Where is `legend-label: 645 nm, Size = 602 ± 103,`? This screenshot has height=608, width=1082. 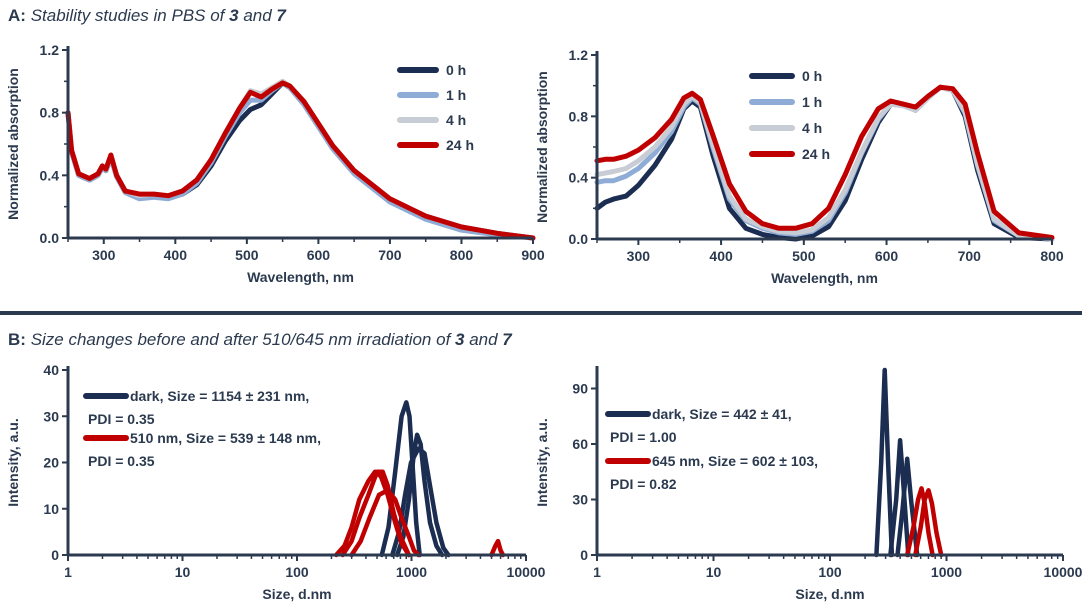
legend-label: 645 nm, Size = 602 ± 103, is located at coordinates (735, 461).